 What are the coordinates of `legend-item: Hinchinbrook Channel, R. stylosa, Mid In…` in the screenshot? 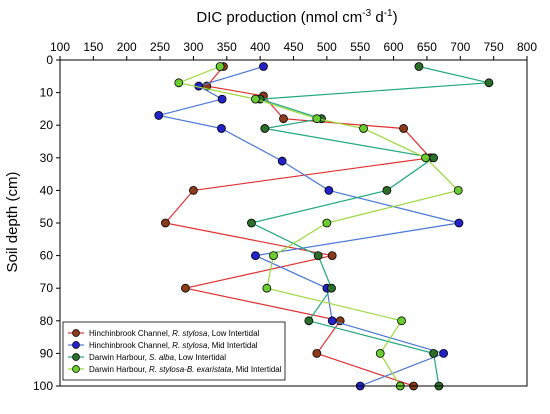 It's located at (163, 345).